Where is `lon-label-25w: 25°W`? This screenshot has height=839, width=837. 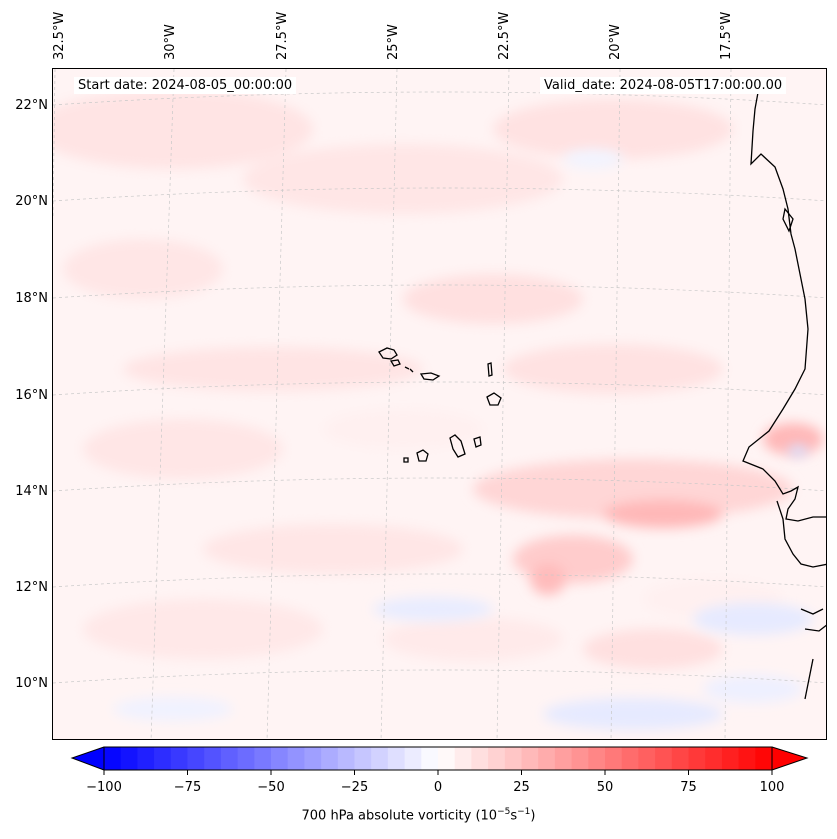
lon-label-25w: 25°W is located at coordinates (393, 42).